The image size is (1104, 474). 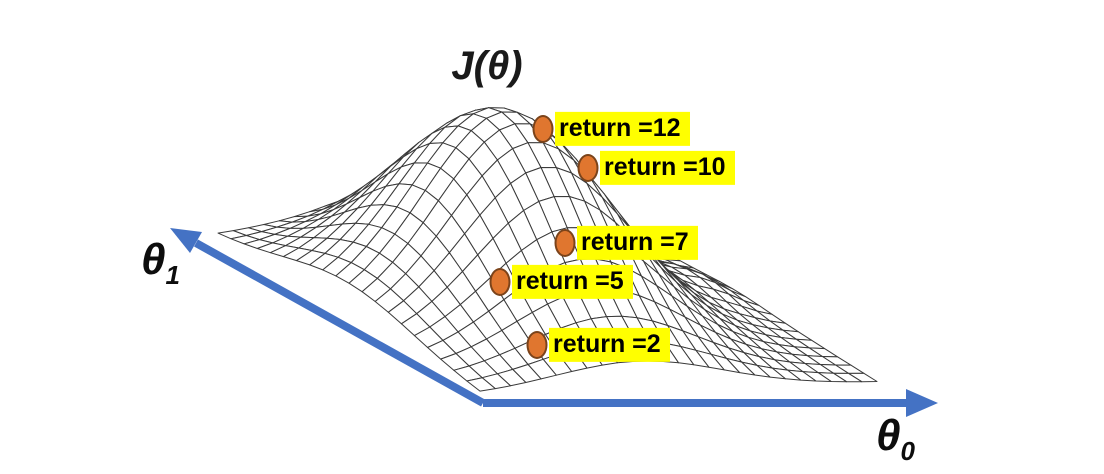 I want to click on return-label: return =5, so click(x=572, y=282).